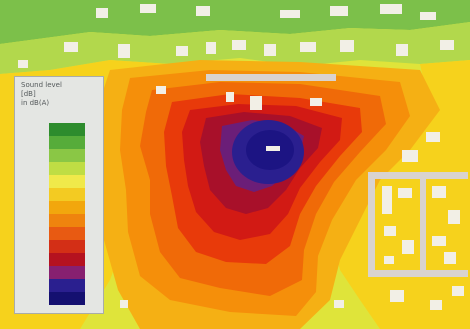 The width and height of the screenshot is (470, 329). What do you see at coordinates (292, 298) in the screenshot?
I see `building-group-bottom` at bounding box center [292, 298].